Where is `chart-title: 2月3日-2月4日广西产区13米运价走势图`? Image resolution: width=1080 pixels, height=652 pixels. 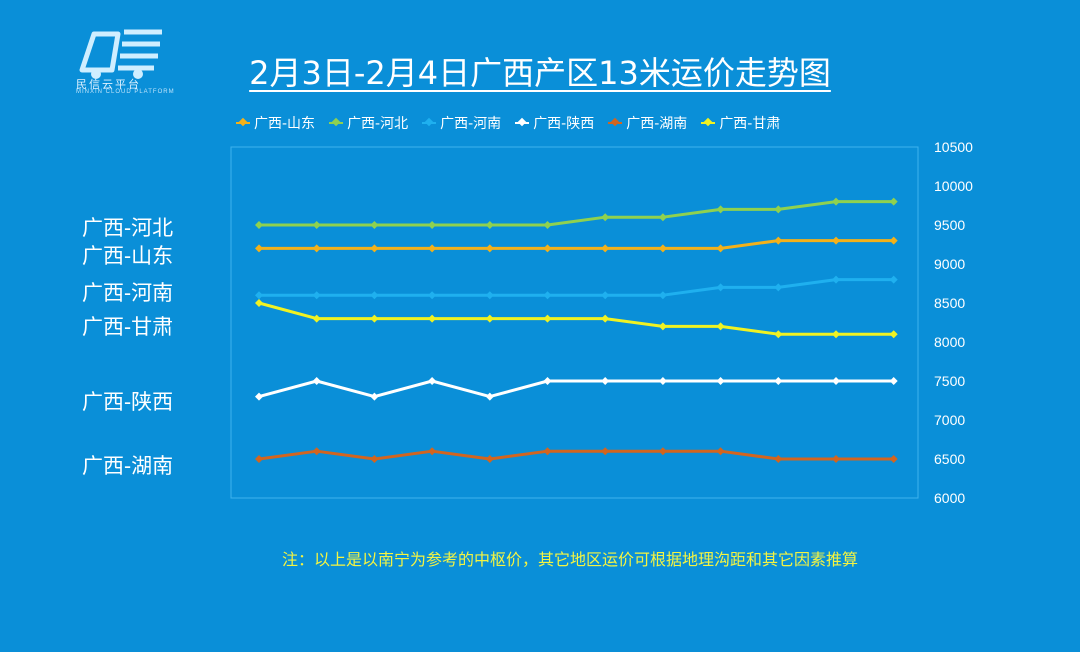
chart-title: 2月3日-2月4日广西产区13米运价走势图 is located at coordinates (540, 73).